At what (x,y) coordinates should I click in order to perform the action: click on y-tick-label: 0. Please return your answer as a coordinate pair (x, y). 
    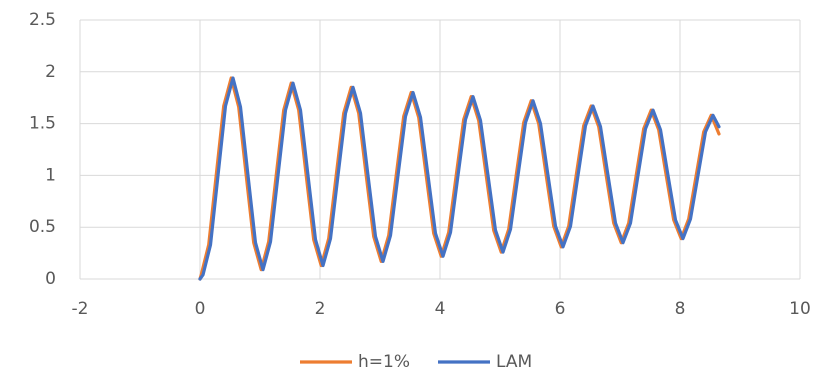
    Looking at the image, I should click on (50, 279).